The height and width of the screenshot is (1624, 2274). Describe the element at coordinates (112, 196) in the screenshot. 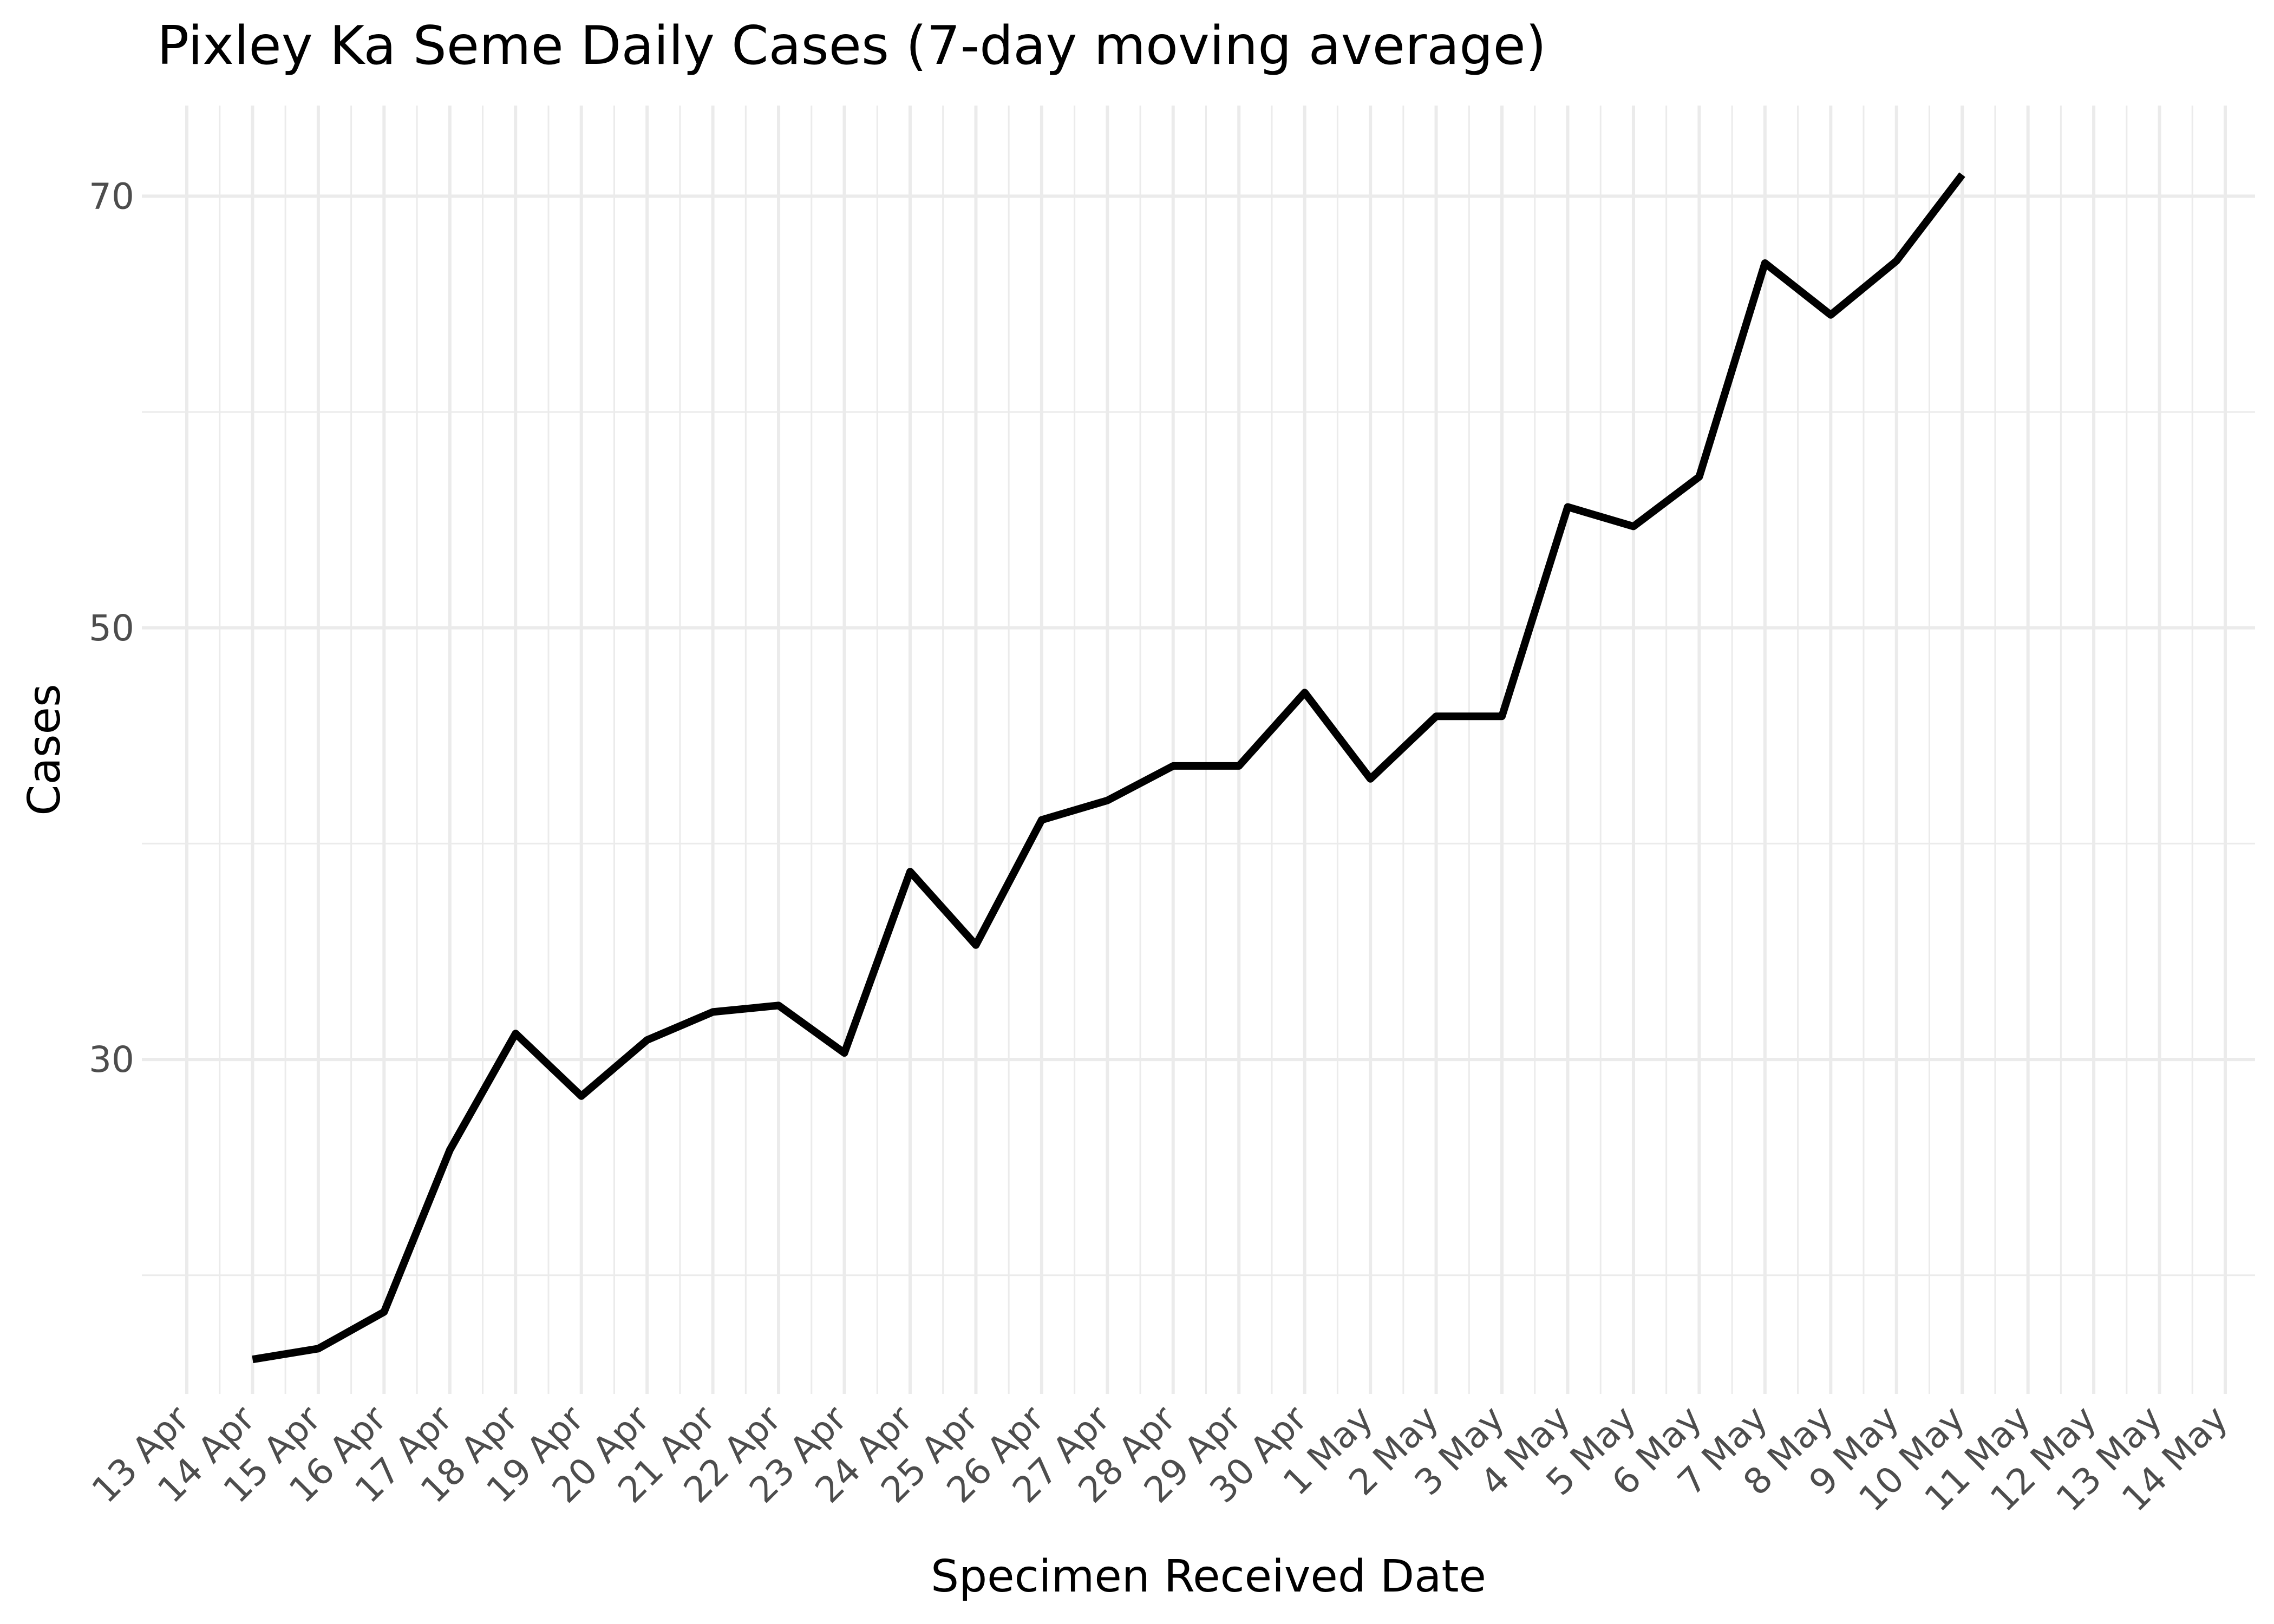

I see `y-tick-label: 70` at that location.